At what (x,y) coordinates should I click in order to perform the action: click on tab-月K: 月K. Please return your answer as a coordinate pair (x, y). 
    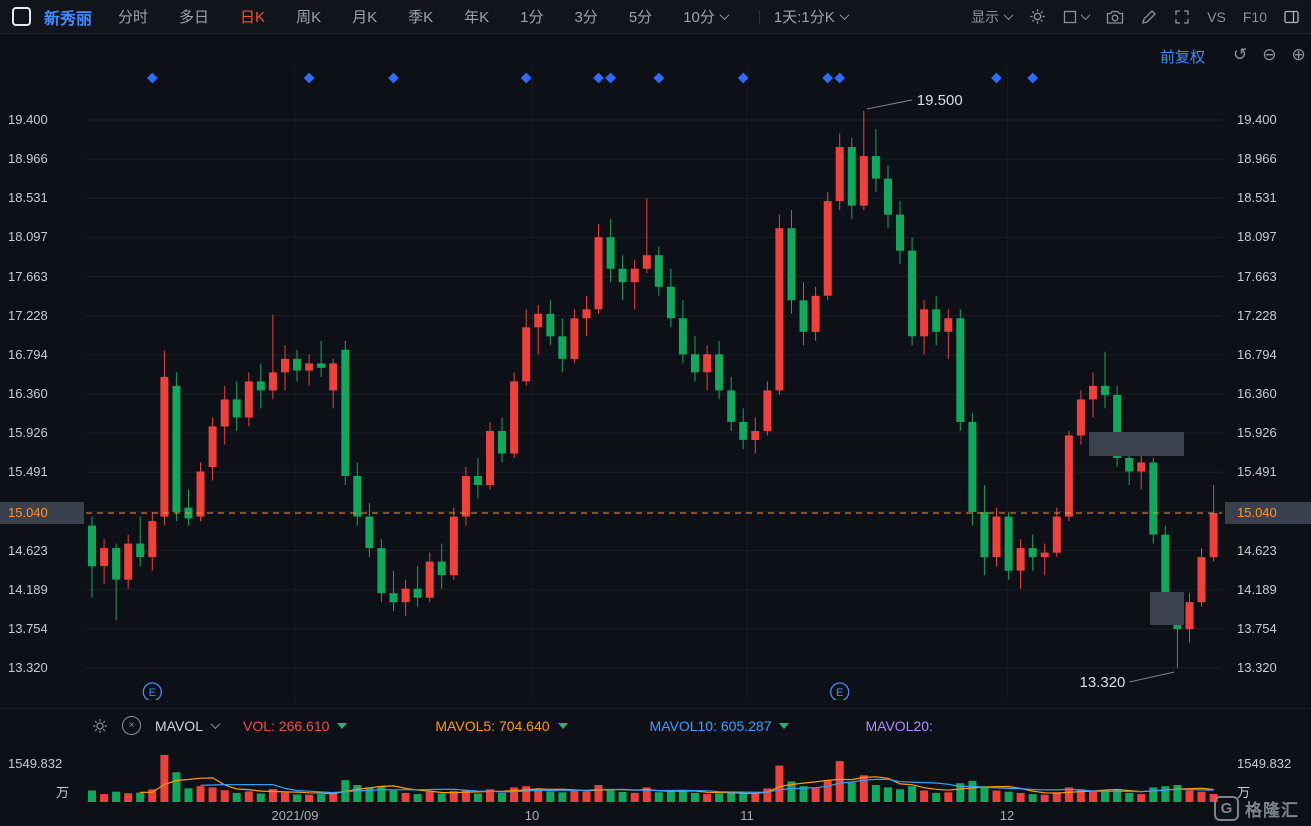
    Looking at the image, I should click on (364, 16).